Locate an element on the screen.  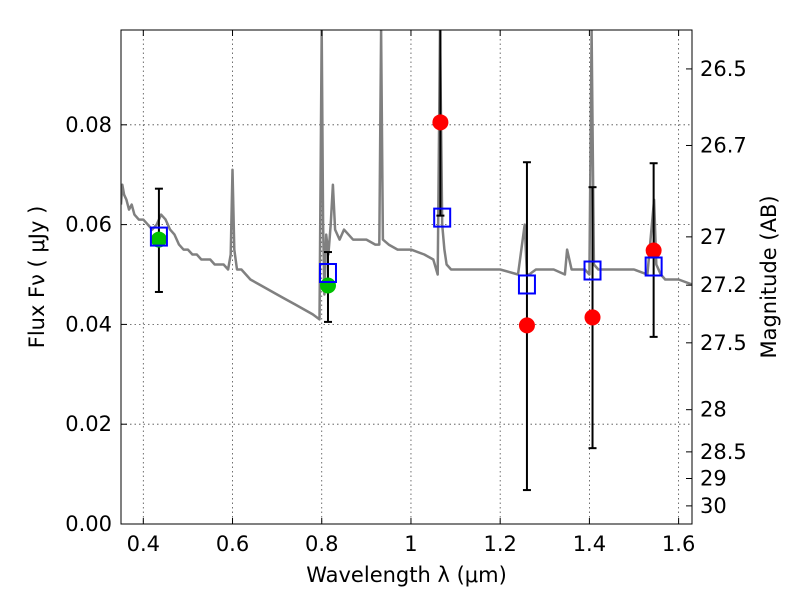
x-tick-label: 0.4 is located at coordinates (143, 544).